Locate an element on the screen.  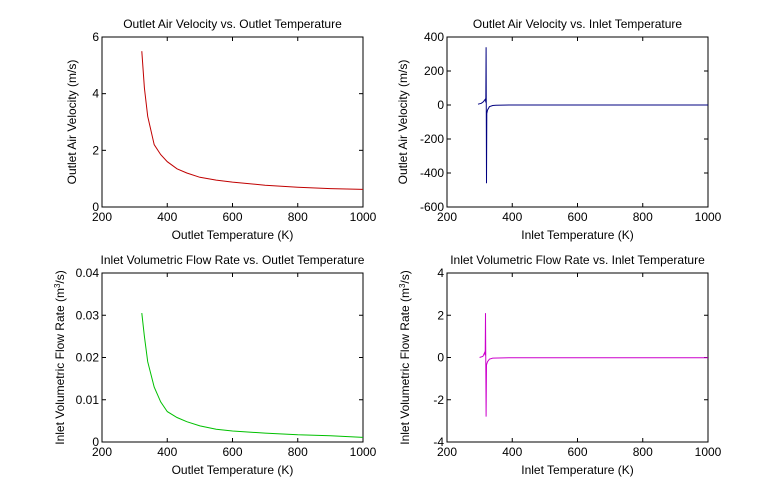
y-tick-label: 0.04 is located at coordinates (88, 273).